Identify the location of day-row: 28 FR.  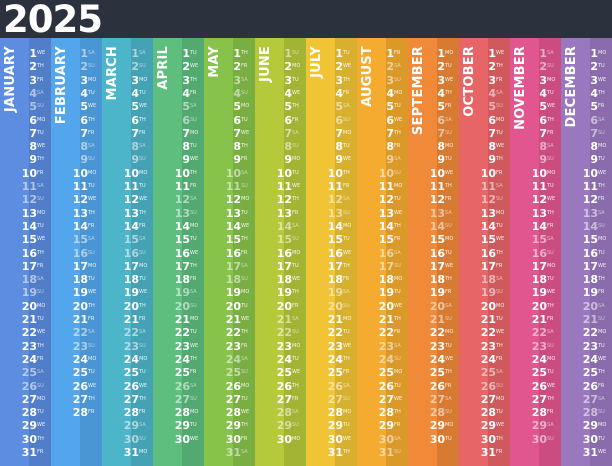
(76, 412).